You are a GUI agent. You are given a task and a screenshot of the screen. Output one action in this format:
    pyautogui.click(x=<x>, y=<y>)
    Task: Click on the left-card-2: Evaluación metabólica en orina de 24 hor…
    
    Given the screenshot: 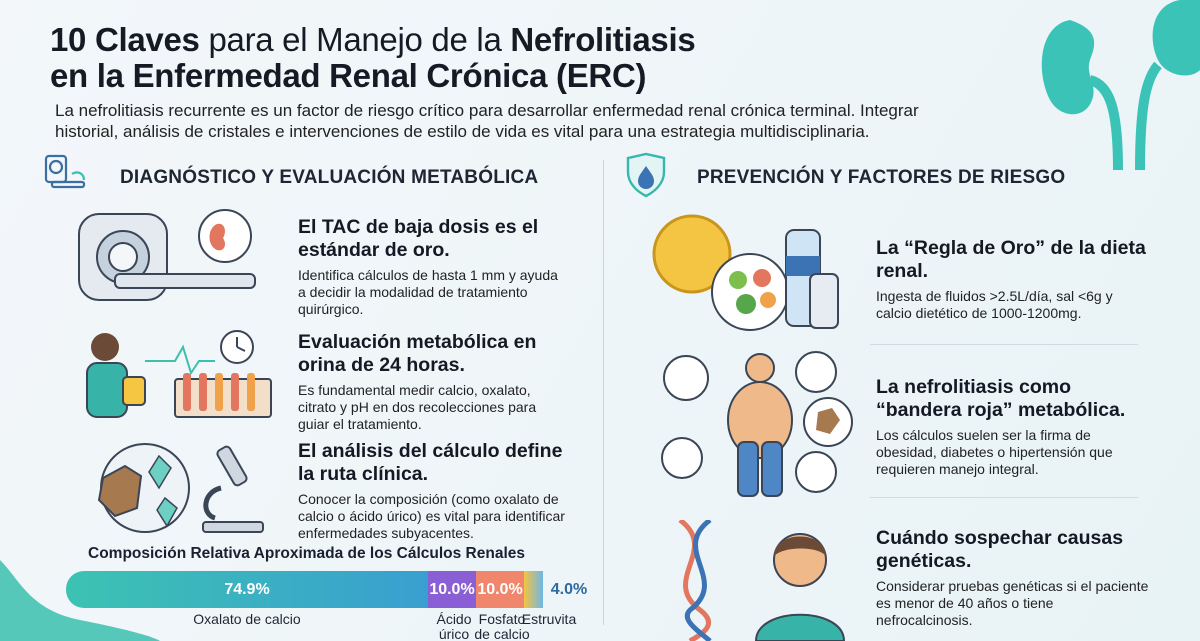 What is the action you would take?
    pyautogui.click(x=433, y=382)
    